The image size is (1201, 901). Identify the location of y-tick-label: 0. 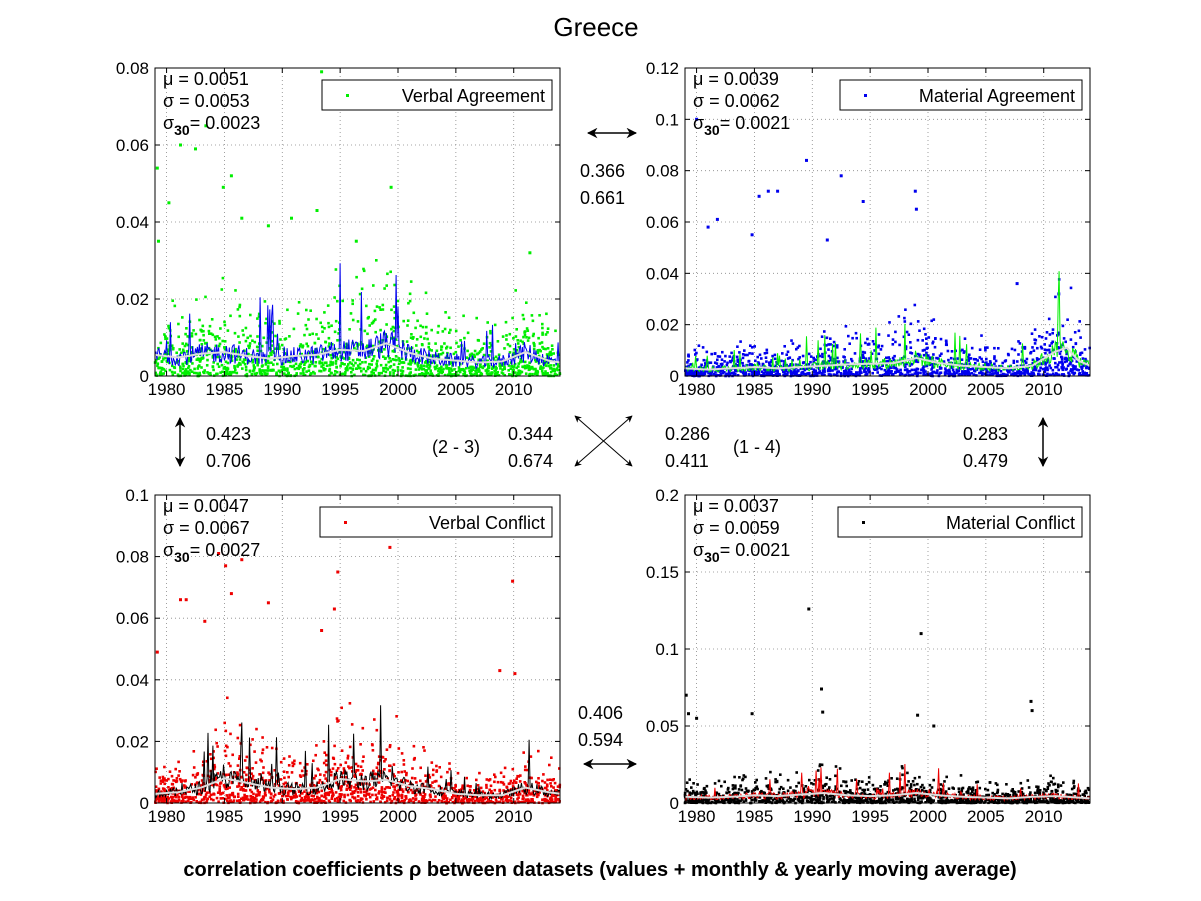
(674, 376).